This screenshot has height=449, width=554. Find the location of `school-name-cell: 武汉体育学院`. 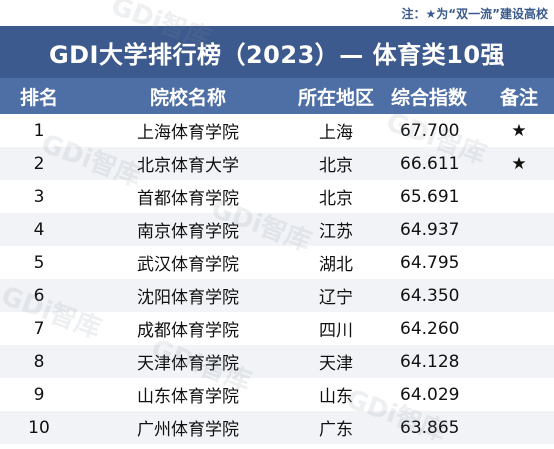

school-name-cell: 武汉体育学院 is located at coordinates (188, 265).